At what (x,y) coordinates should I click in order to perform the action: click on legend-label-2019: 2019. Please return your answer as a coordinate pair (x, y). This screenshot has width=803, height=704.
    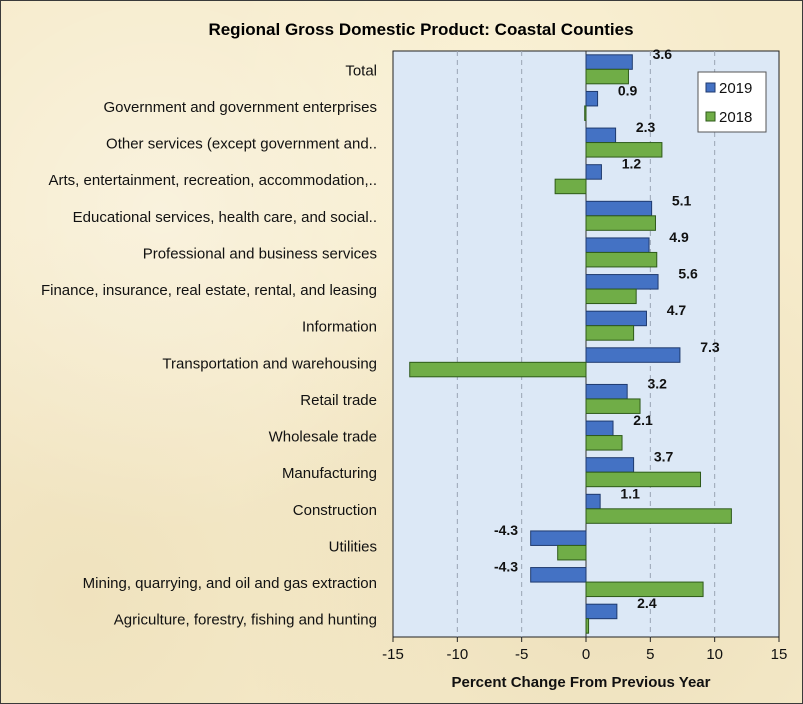
    Looking at the image, I should click on (735, 88).